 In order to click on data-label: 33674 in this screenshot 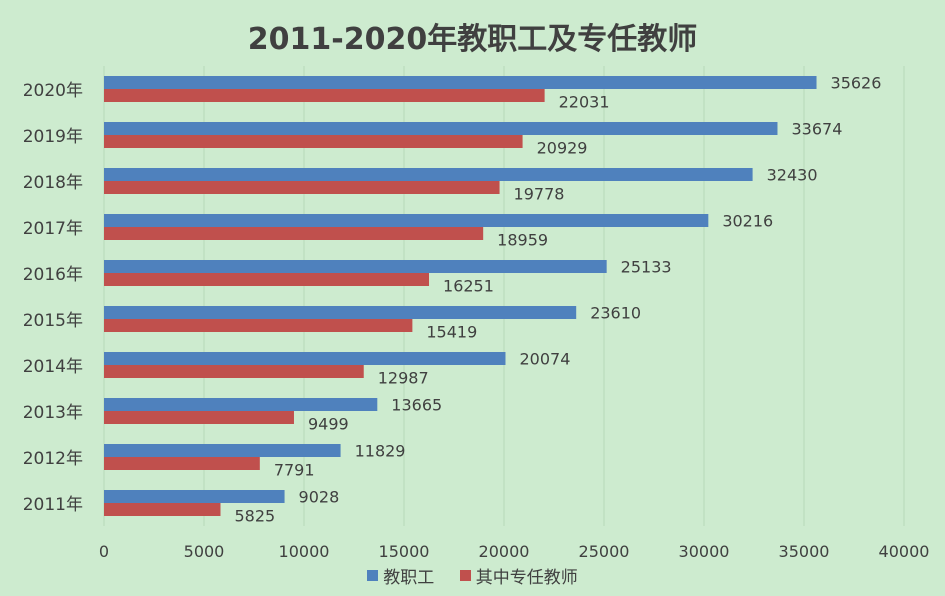, I will do `click(816, 129)`.